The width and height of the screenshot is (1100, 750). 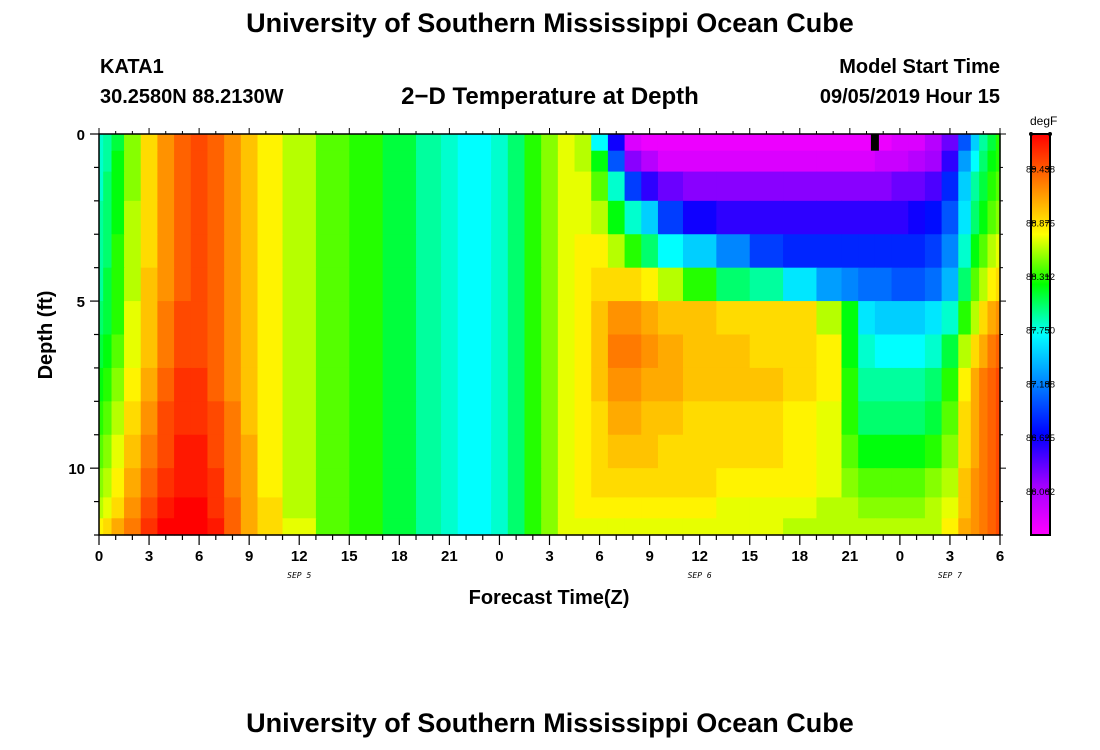 I want to click on colorbar-label: 87.750, so click(x=1040, y=331).